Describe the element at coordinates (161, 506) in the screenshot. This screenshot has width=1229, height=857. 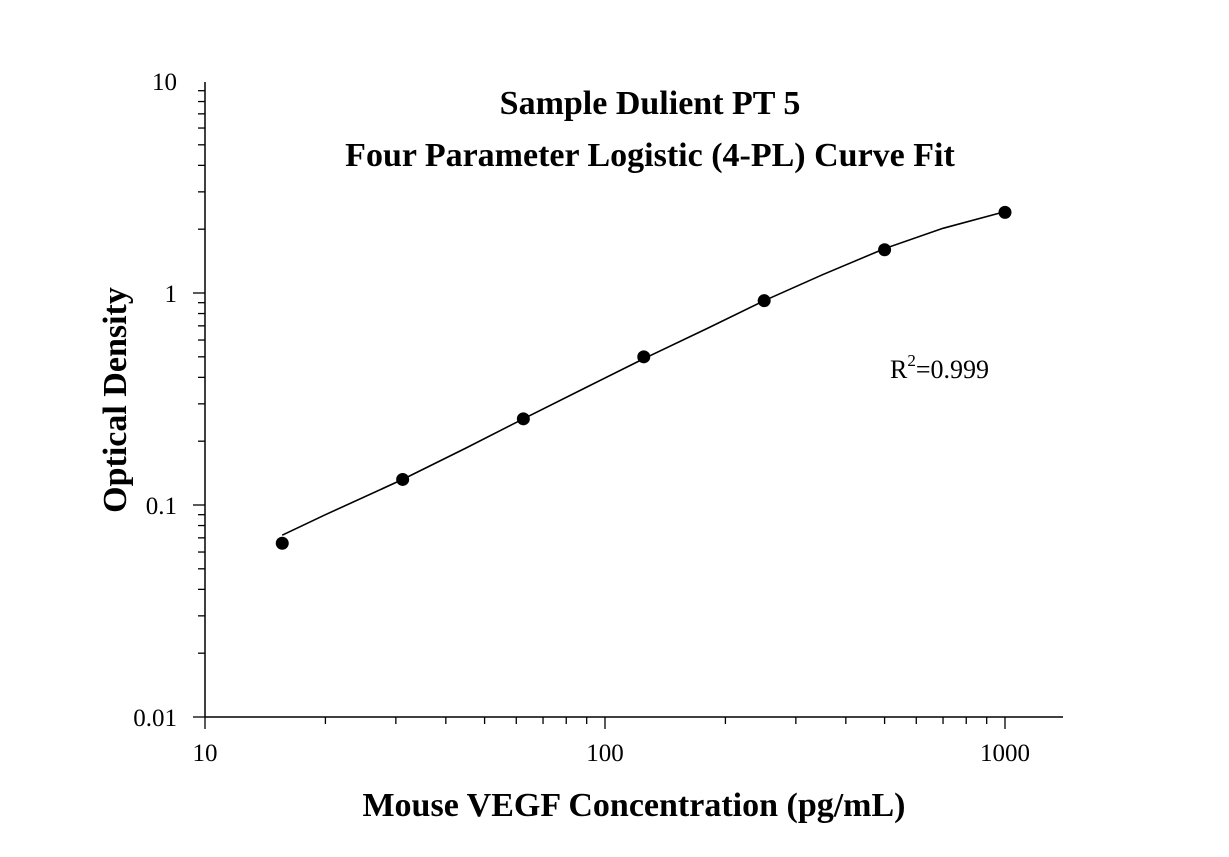
I see `y-tick-label: 0.1` at that location.